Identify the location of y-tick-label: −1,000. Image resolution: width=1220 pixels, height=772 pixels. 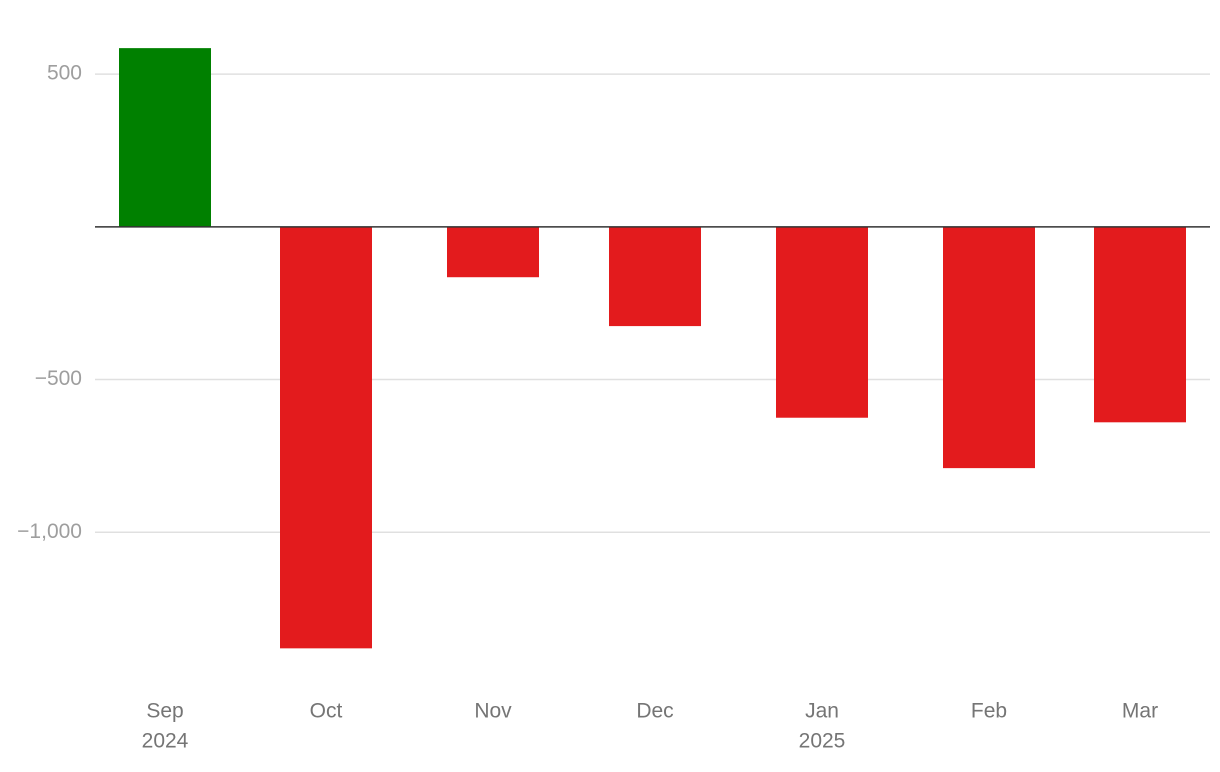
(49, 531).